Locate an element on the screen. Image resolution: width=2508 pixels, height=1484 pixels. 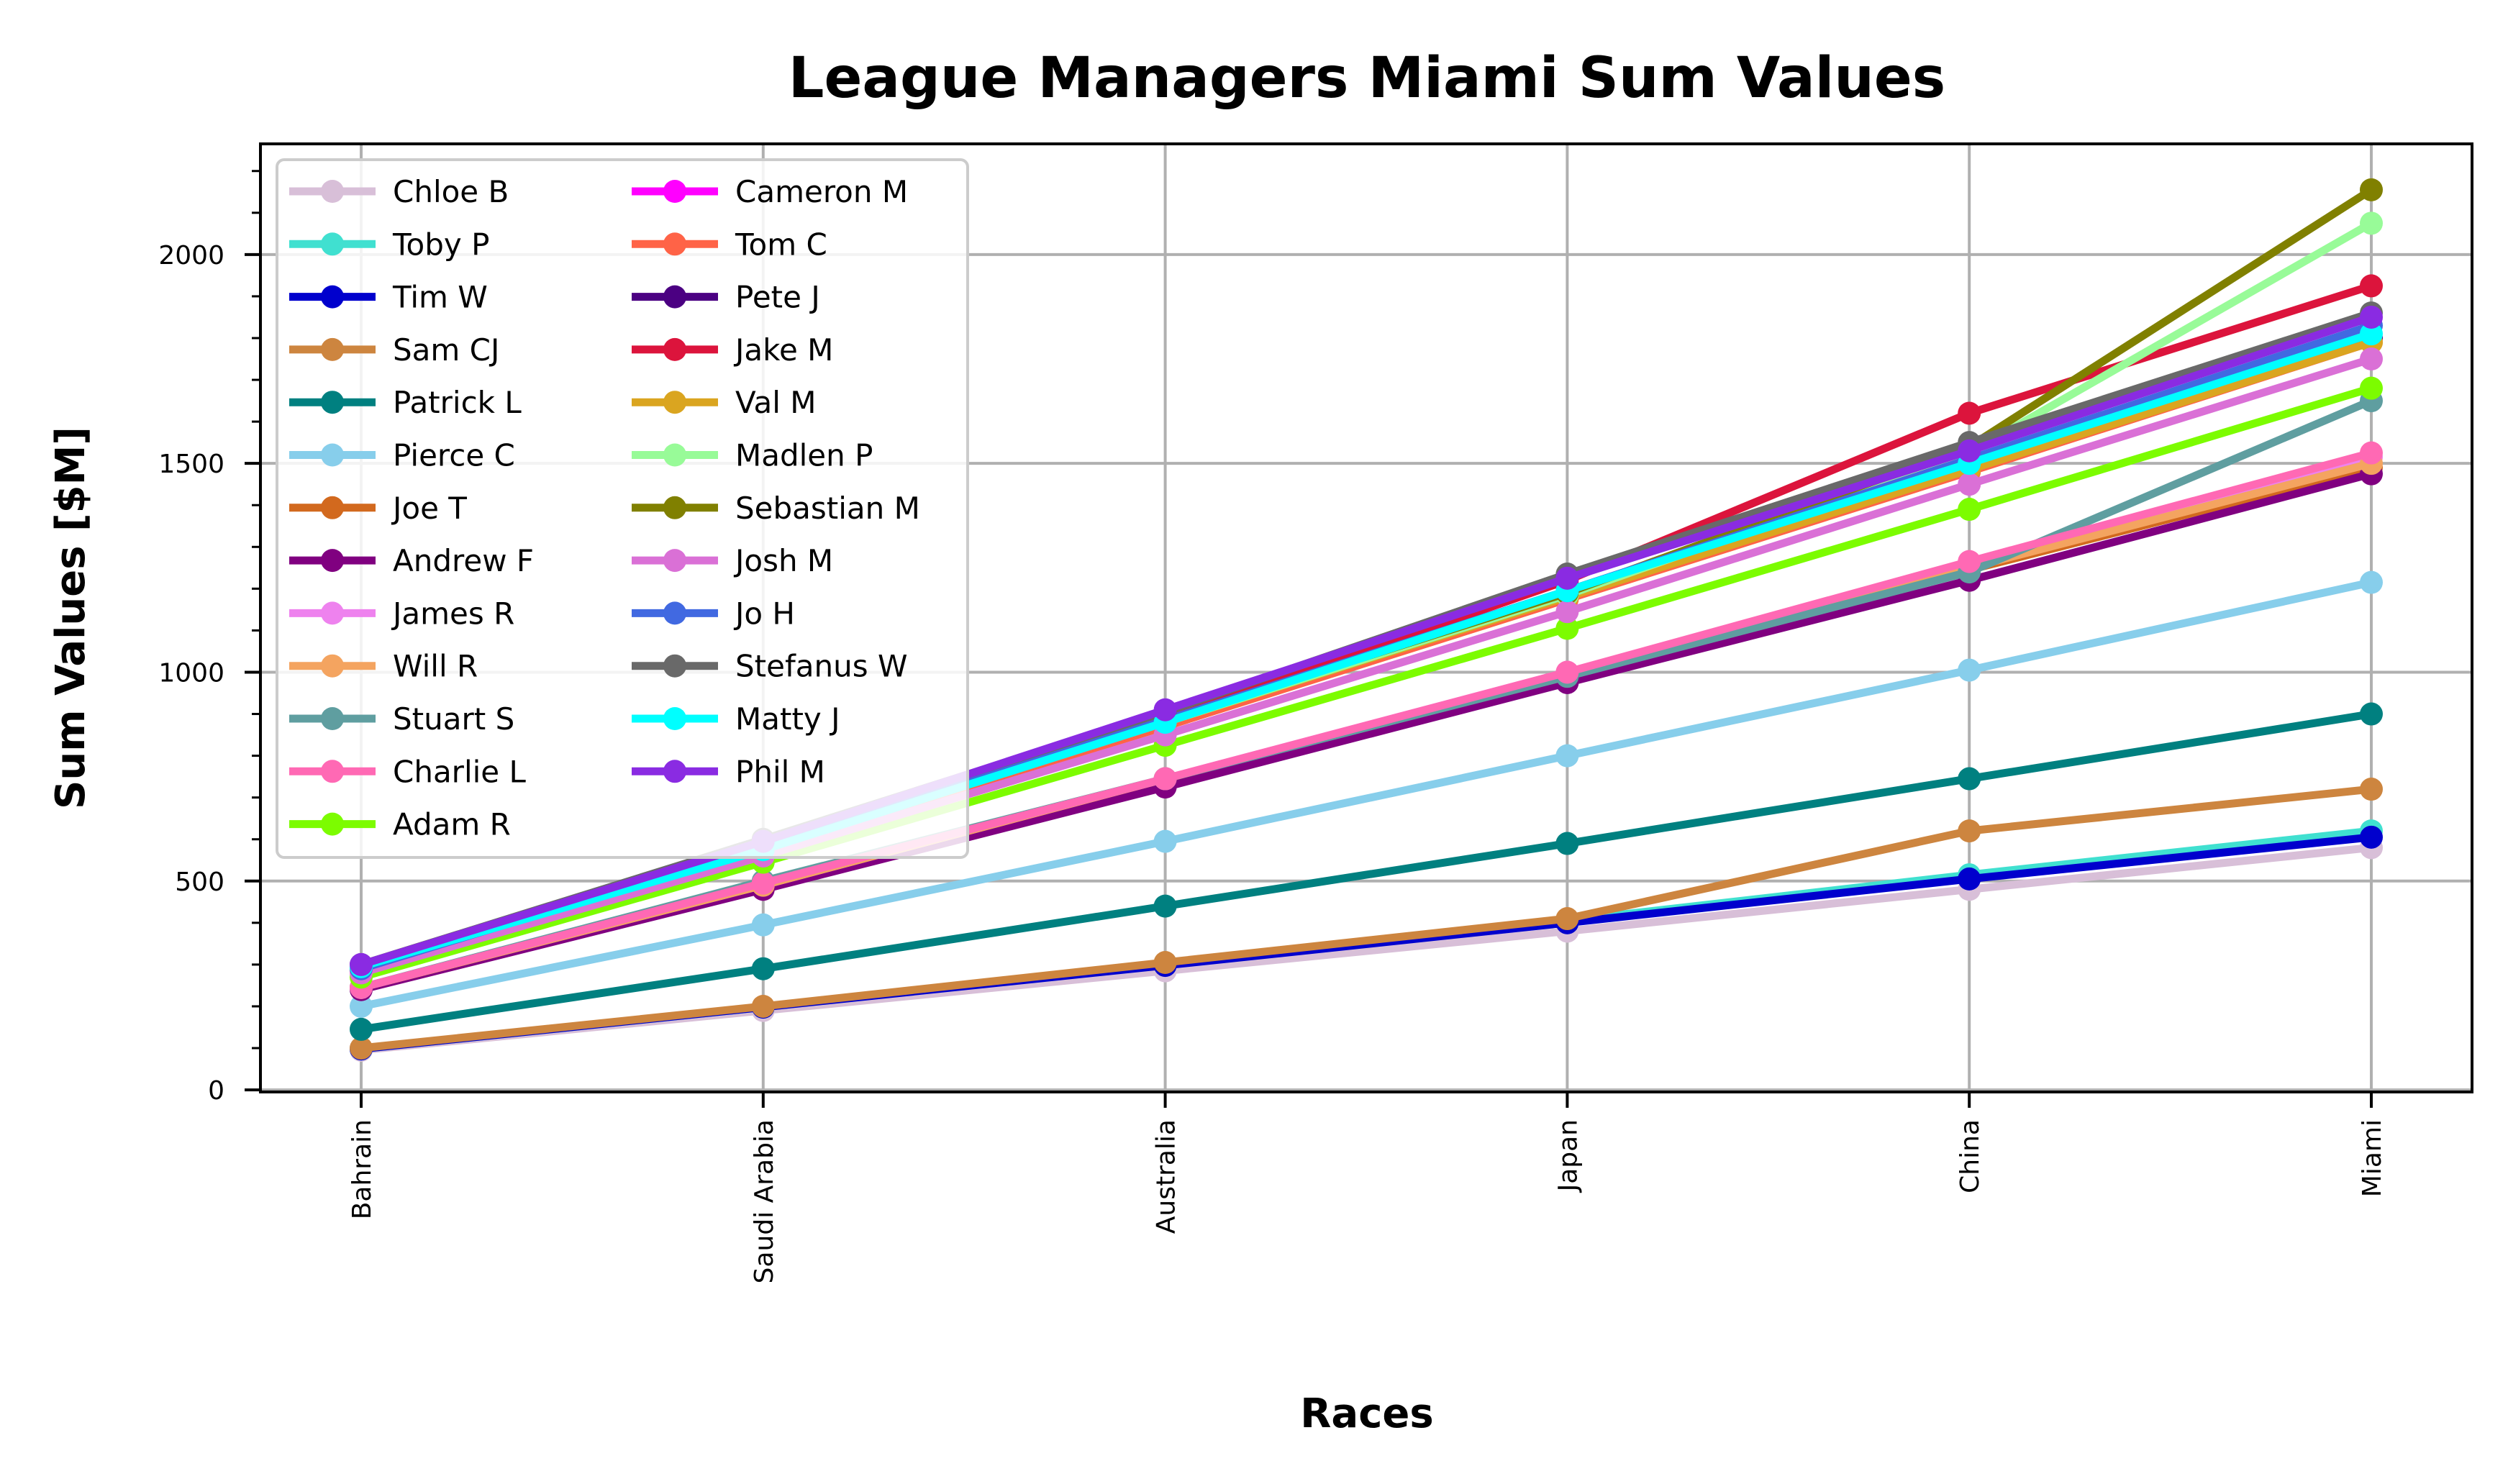
legend-item: Will R is located at coordinates (383, 666).